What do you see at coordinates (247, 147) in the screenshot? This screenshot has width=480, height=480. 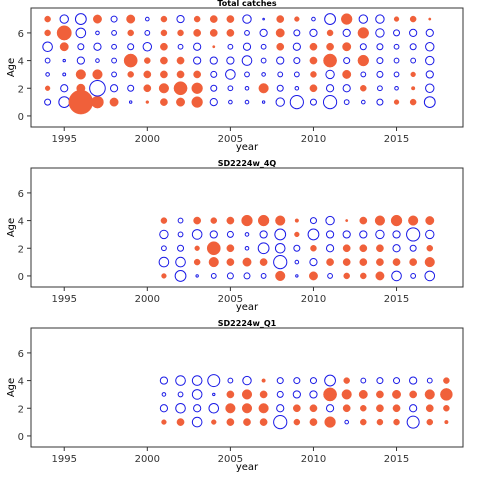 I see `x-axis-label: year` at bounding box center [247, 147].